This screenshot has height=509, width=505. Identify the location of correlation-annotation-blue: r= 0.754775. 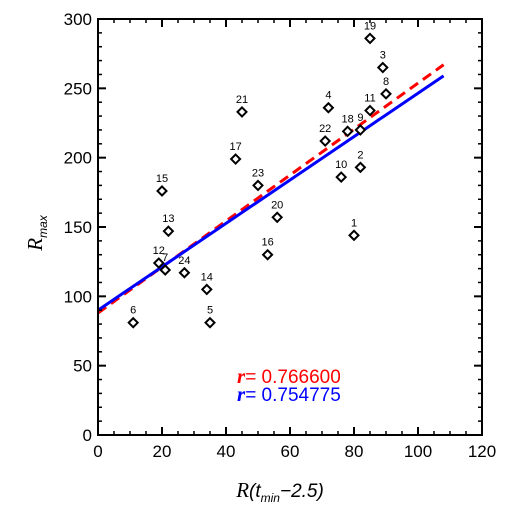
(289, 394).